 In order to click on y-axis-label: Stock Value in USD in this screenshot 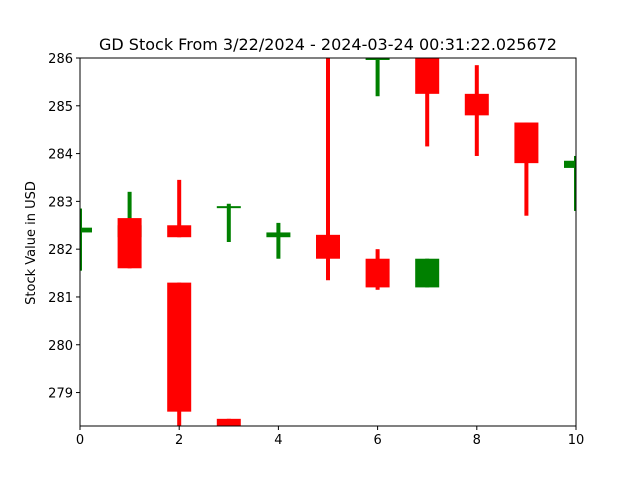, I will do `click(31, 243)`.